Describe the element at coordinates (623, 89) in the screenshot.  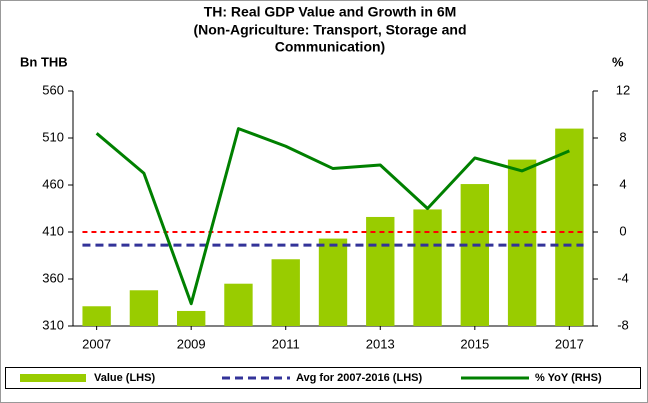
I see `y2-tick-label: 12` at that location.